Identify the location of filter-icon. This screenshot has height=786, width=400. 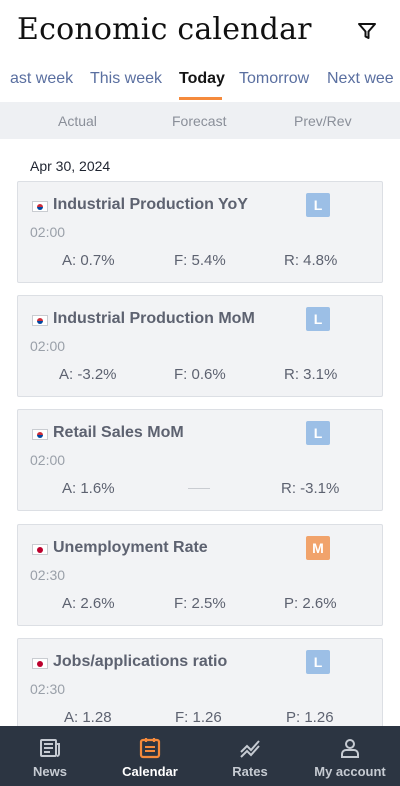
(367, 31).